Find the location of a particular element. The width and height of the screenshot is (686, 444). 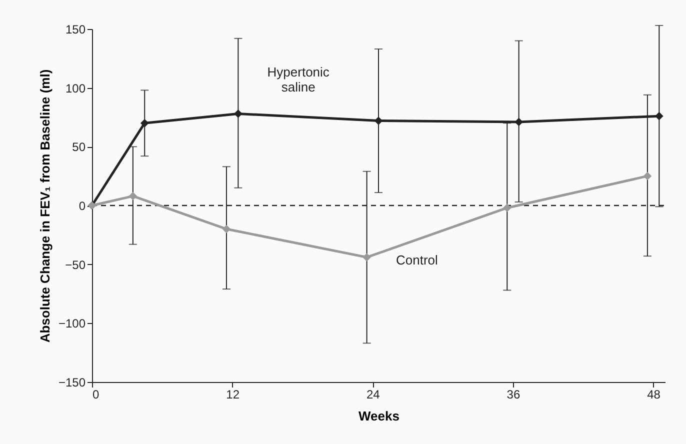

y-tick-label: 0 is located at coordinates (82, 206).